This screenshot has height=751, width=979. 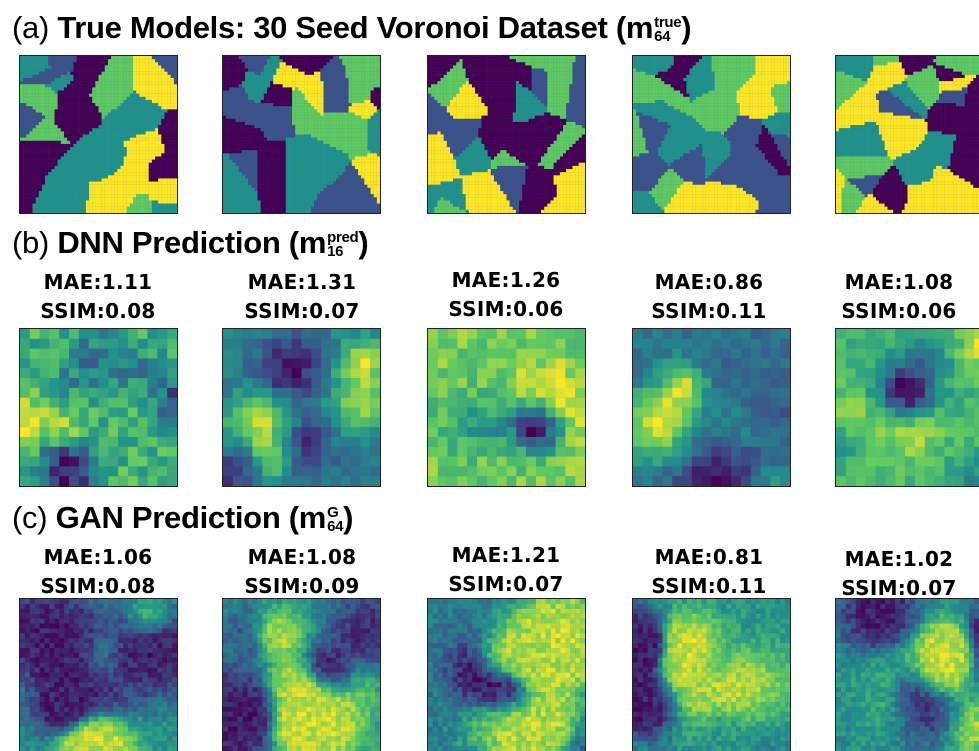 I want to click on section-b-symbol: m pred 16, so click(x=328, y=242).